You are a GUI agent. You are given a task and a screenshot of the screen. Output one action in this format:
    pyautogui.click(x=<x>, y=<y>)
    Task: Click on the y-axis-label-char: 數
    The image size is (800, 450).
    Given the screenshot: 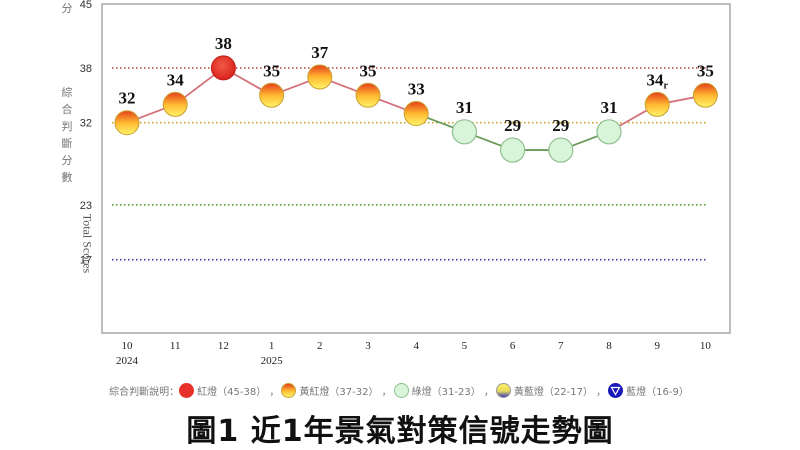 What is the action you would take?
    pyautogui.click(x=67, y=177)
    